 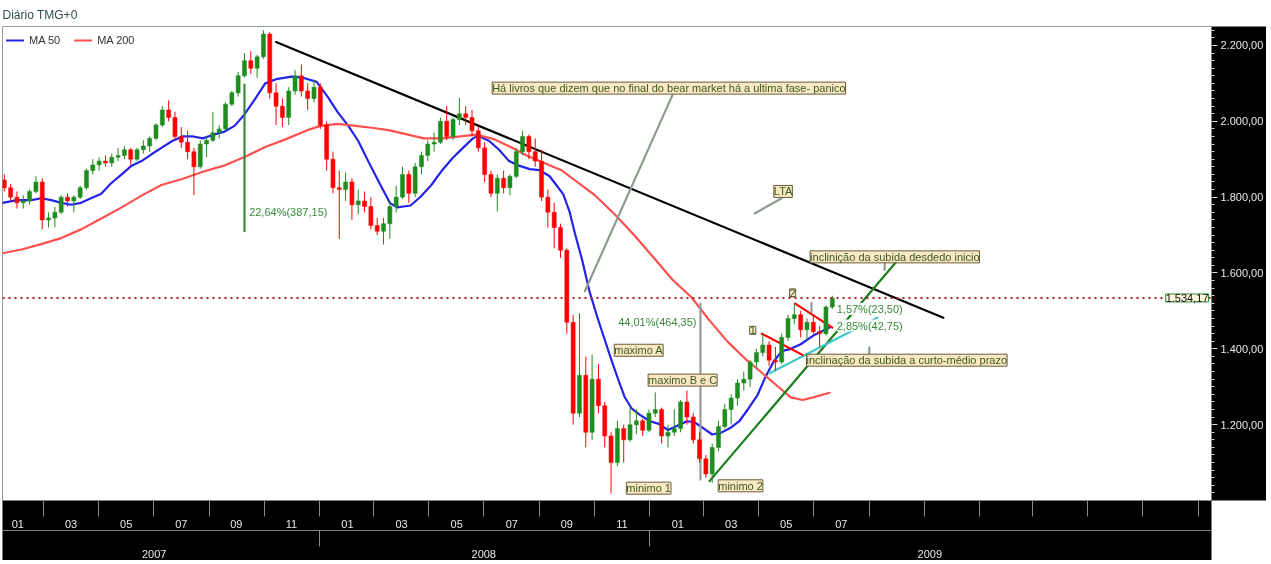 I want to click on x2-tick-label: 2008, so click(x=483, y=553).